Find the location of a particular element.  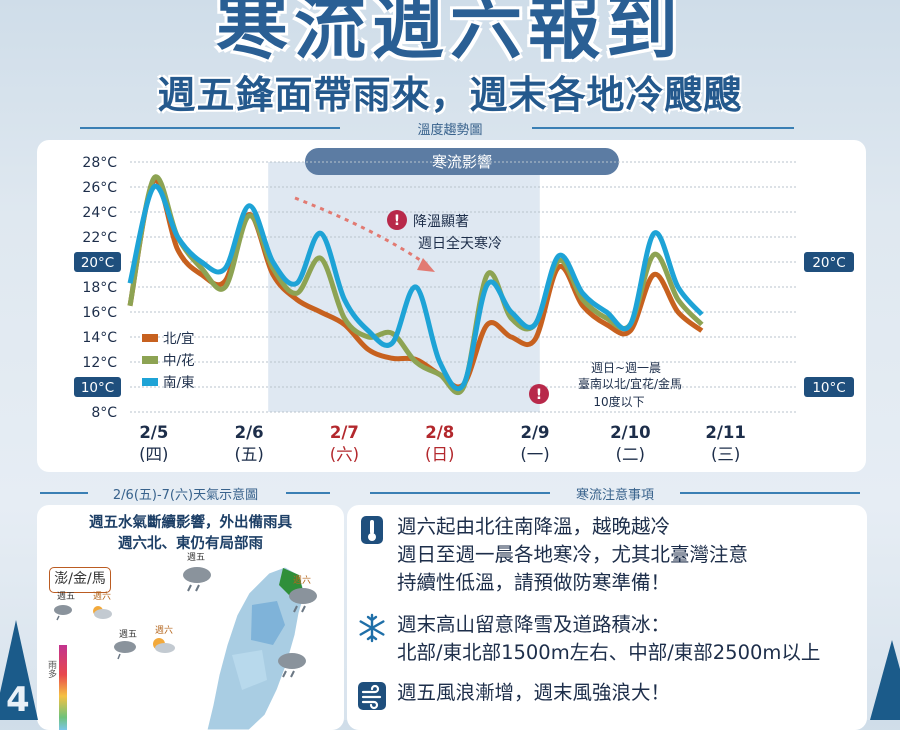

y-tick-label: 20°C is located at coordinates (97, 263).